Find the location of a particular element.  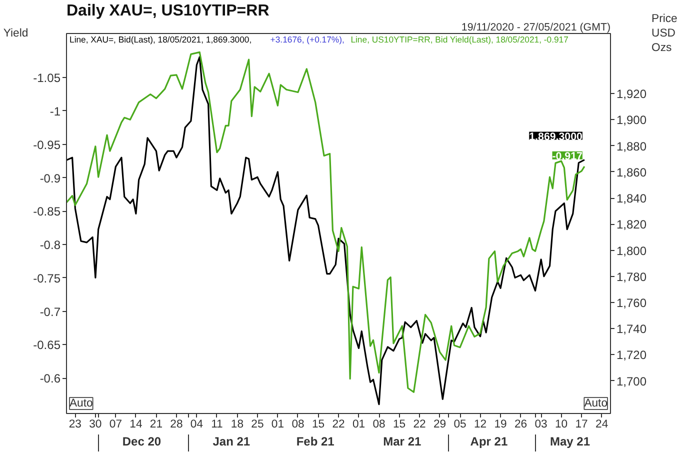

y-tick-label: -1.05 is located at coordinates (47, 78).